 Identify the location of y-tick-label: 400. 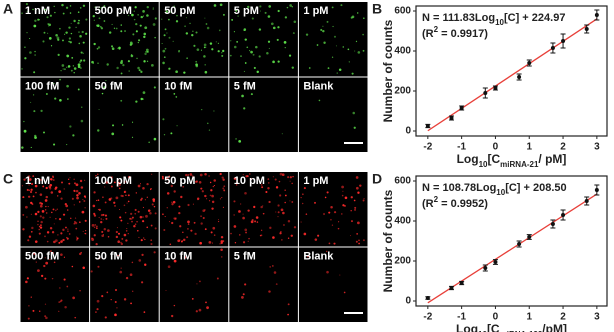
(402, 51).